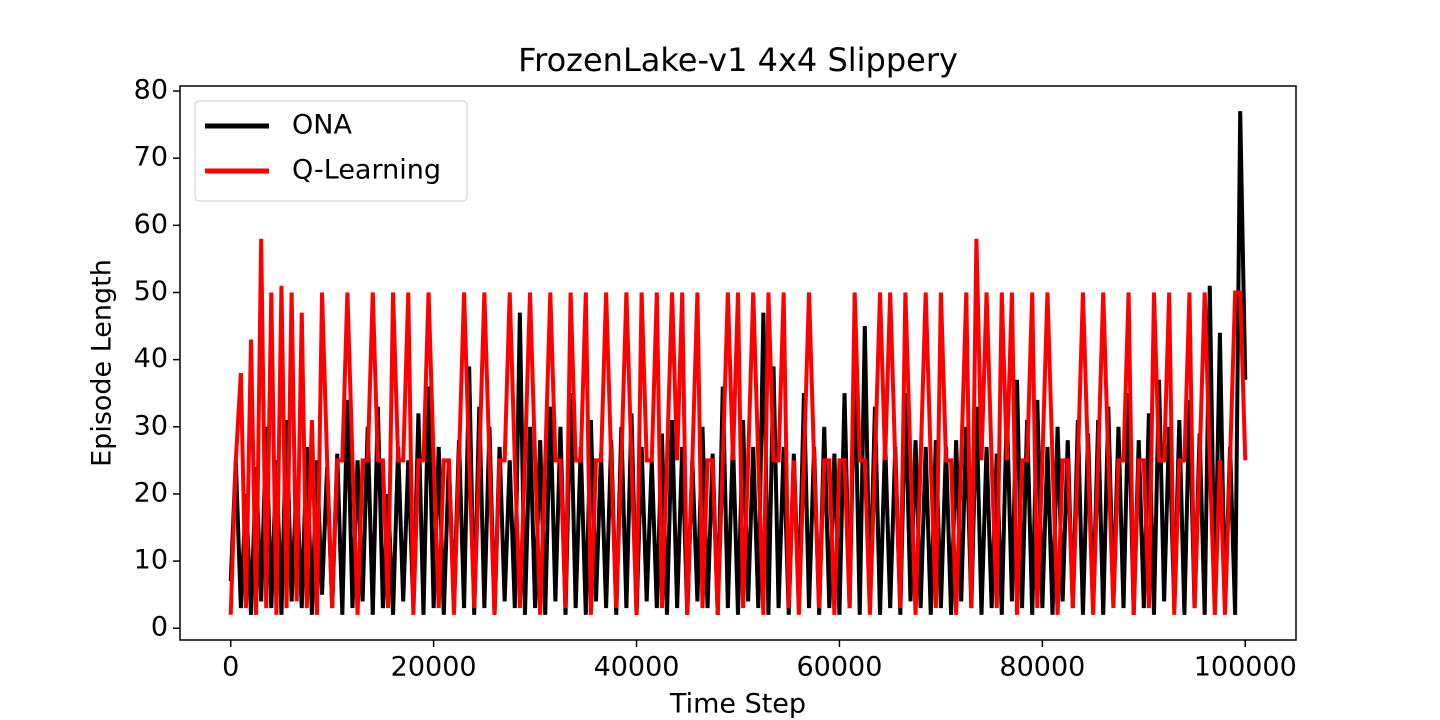  Describe the element at coordinates (1245, 667) in the screenshot. I see `x-tick-label: 100000` at that location.